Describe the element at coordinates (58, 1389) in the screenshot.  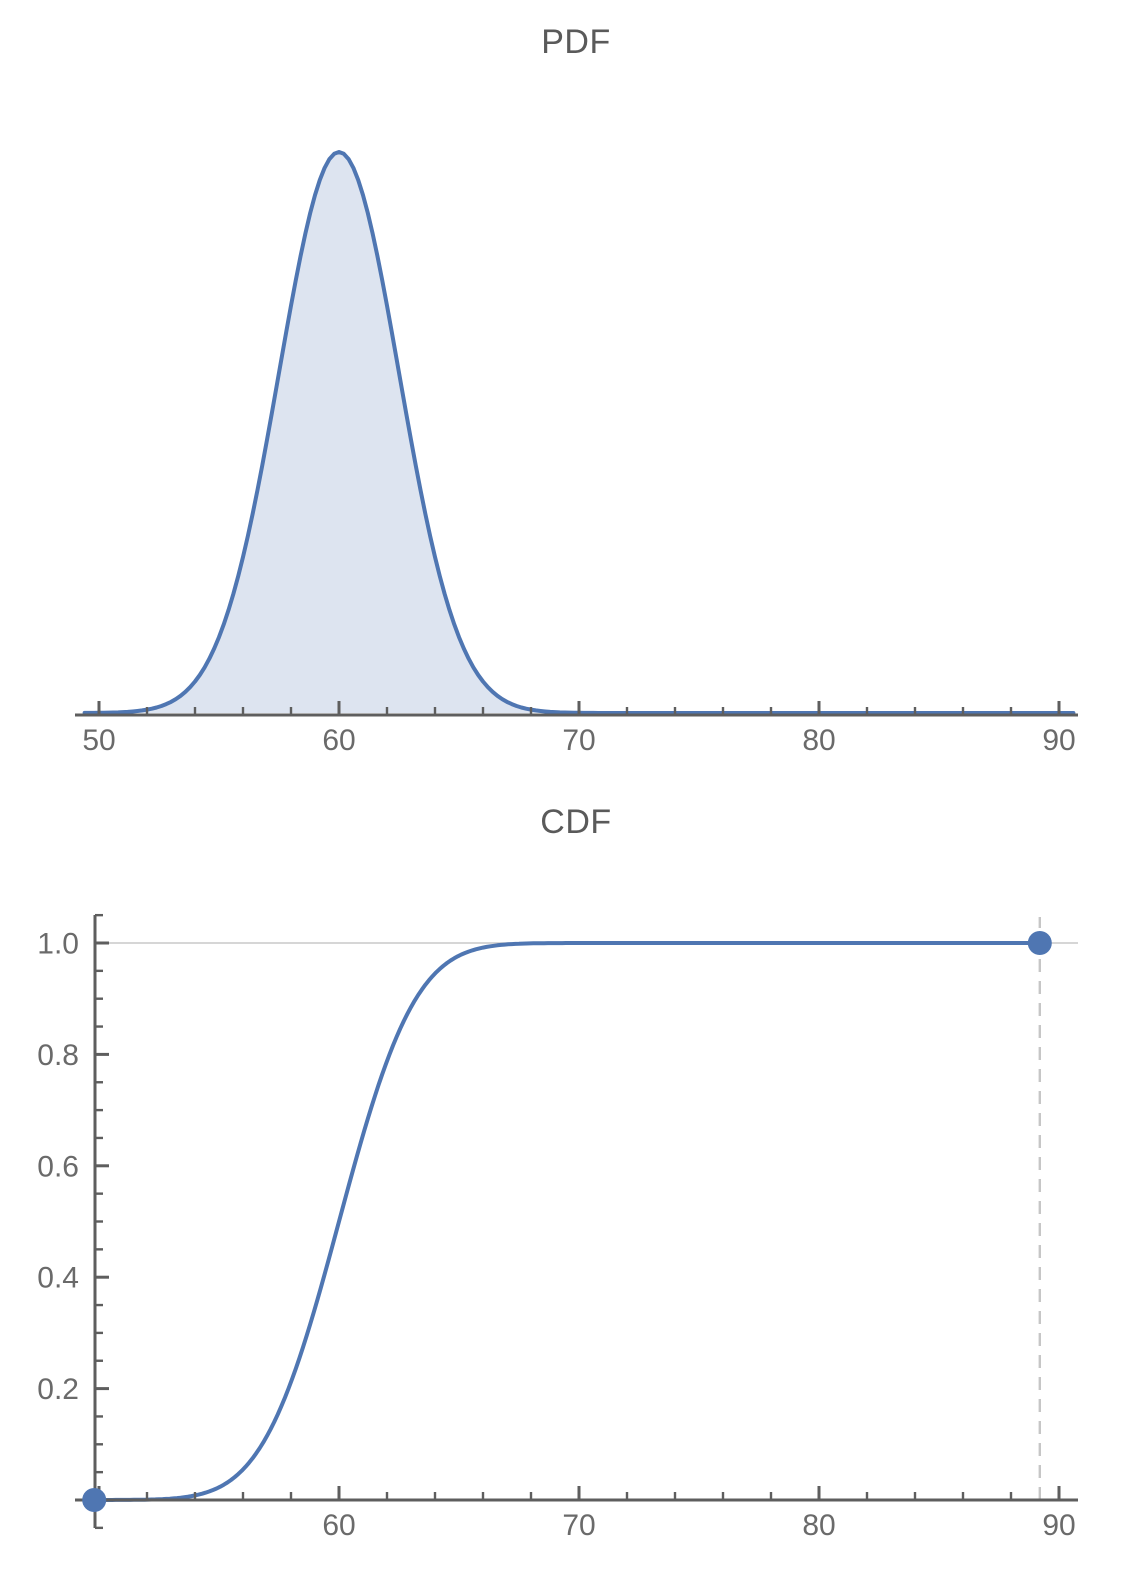
I see `y-tick-label: 0.2` at that location.